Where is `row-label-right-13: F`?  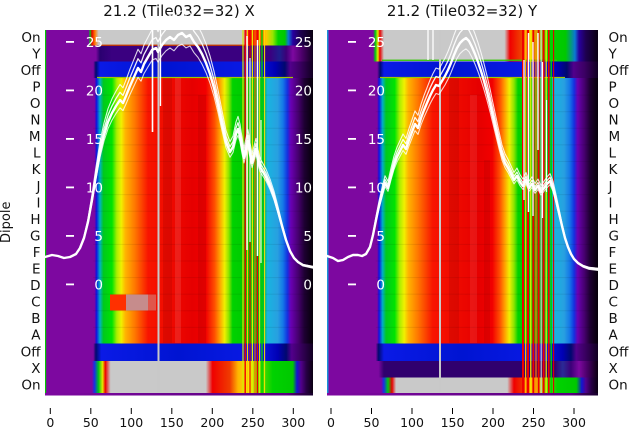
row-label-right-13: F is located at coordinates (613, 253).